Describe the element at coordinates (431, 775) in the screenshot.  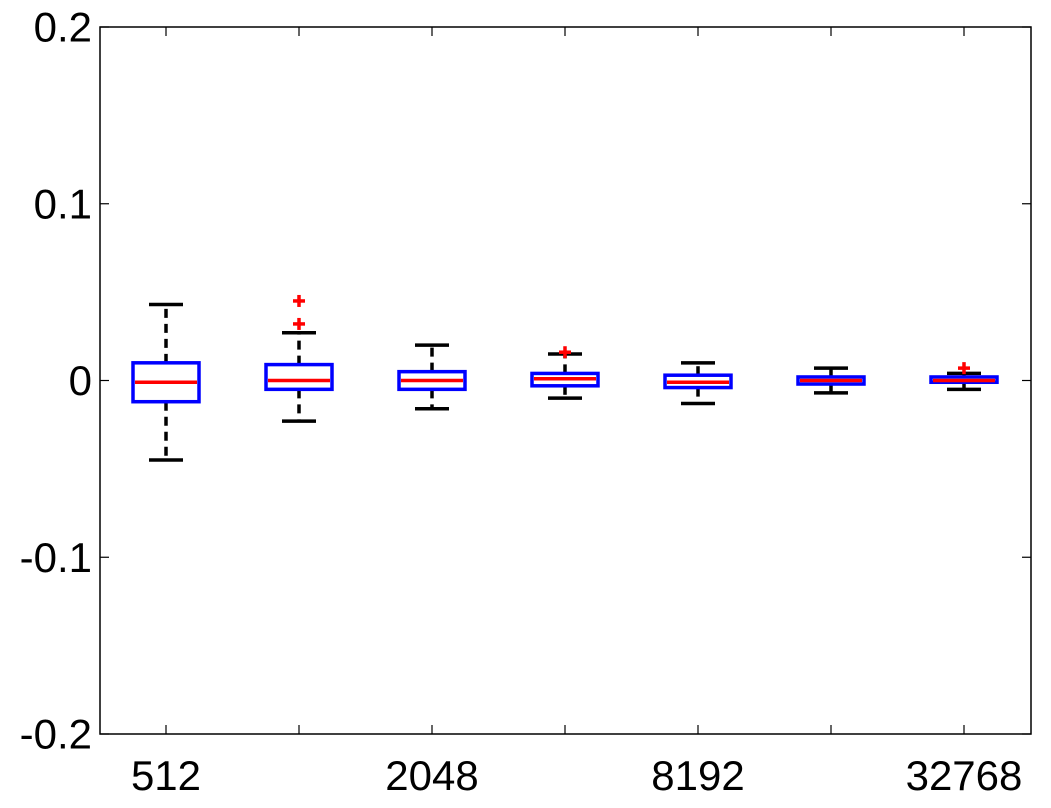
I see `x-tick-label: 2048` at that location.